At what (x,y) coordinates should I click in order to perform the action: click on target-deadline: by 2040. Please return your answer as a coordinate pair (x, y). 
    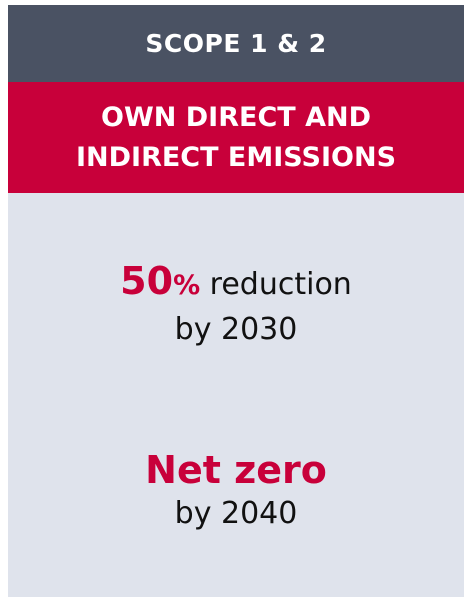
    Looking at the image, I should click on (236, 513).